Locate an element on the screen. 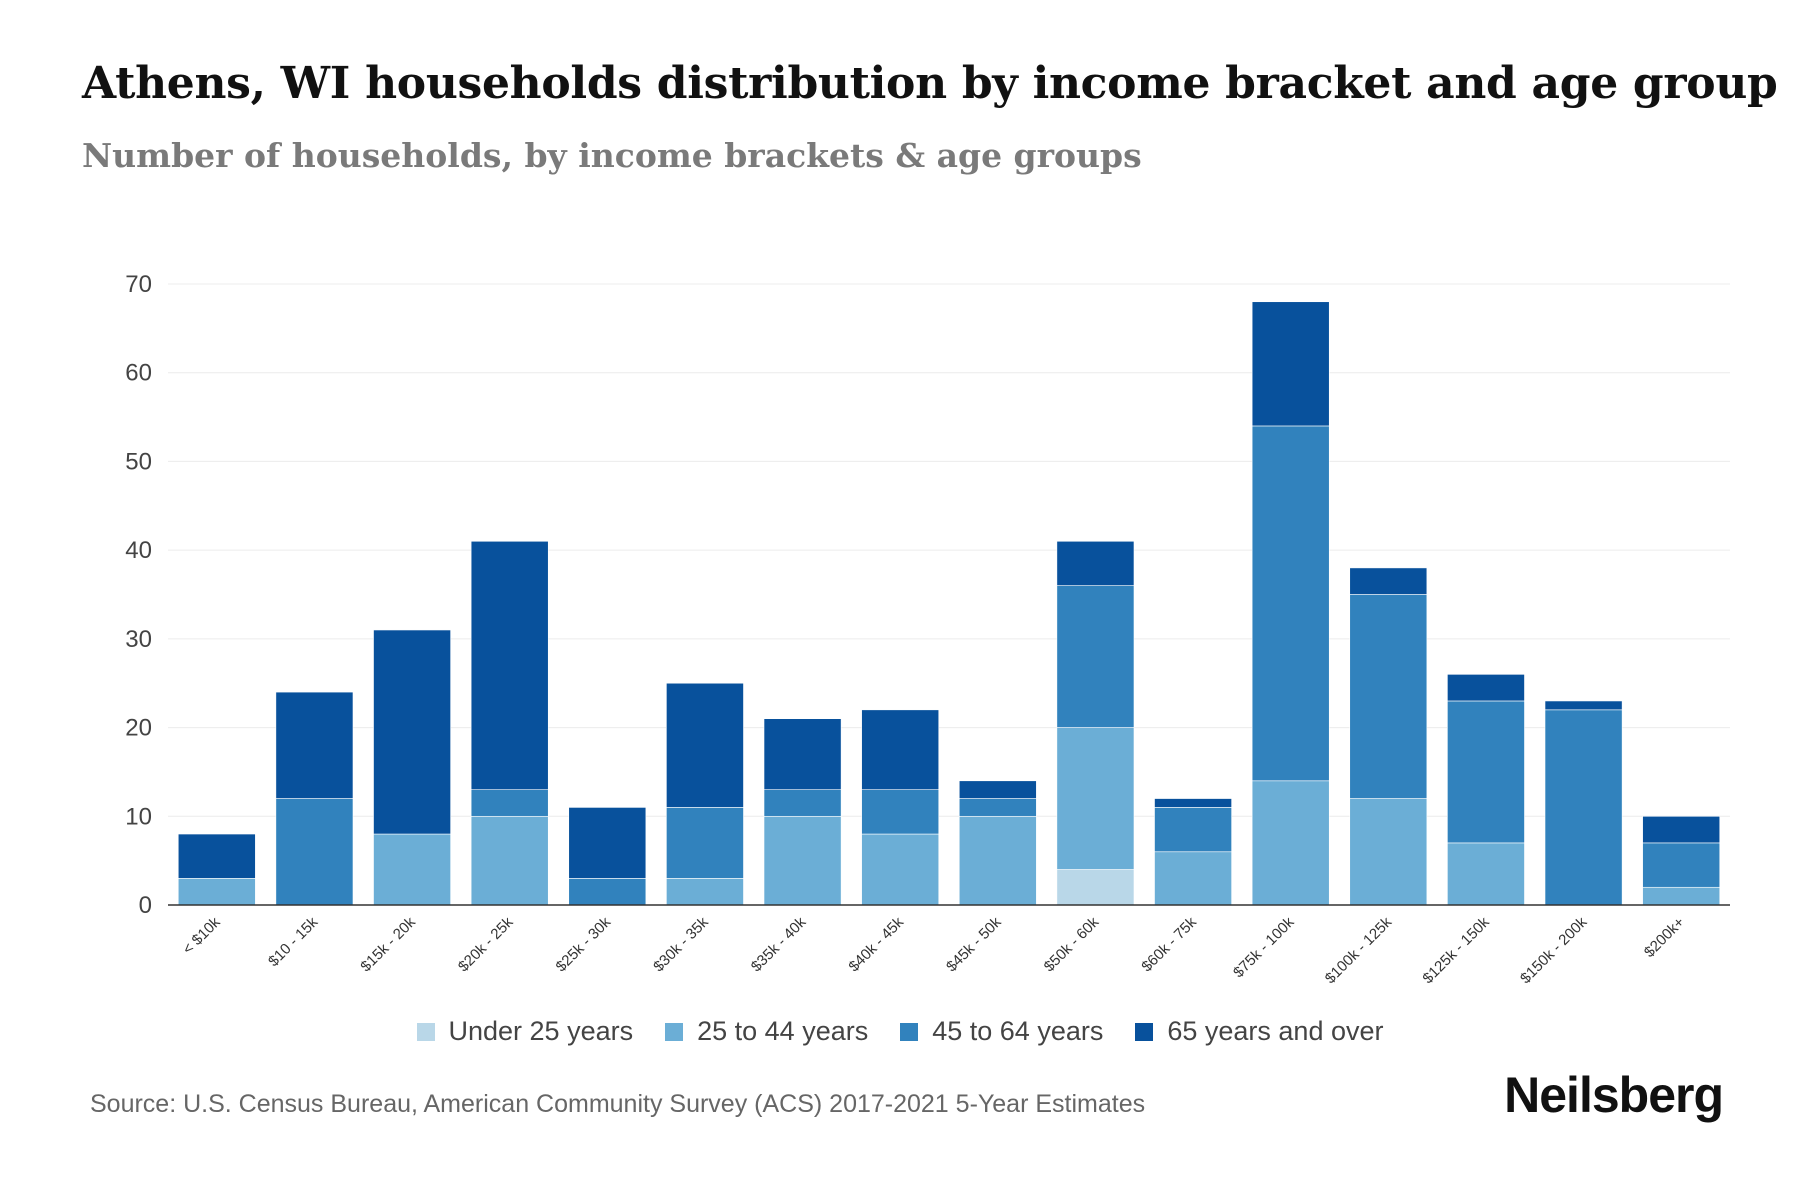 Image resolution: width=1800 pixels, height=1200 pixels. x-tick-label: $30k - 35k is located at coordinates (681, 944).